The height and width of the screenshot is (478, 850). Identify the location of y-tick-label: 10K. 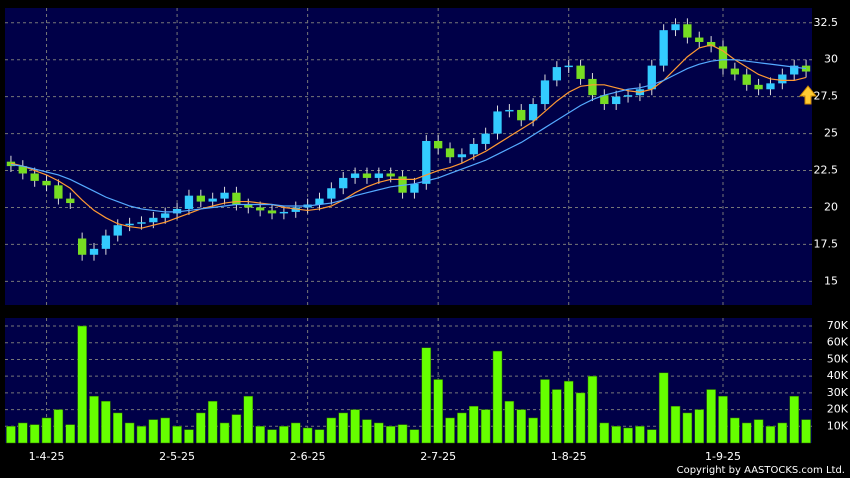
(838, 425).